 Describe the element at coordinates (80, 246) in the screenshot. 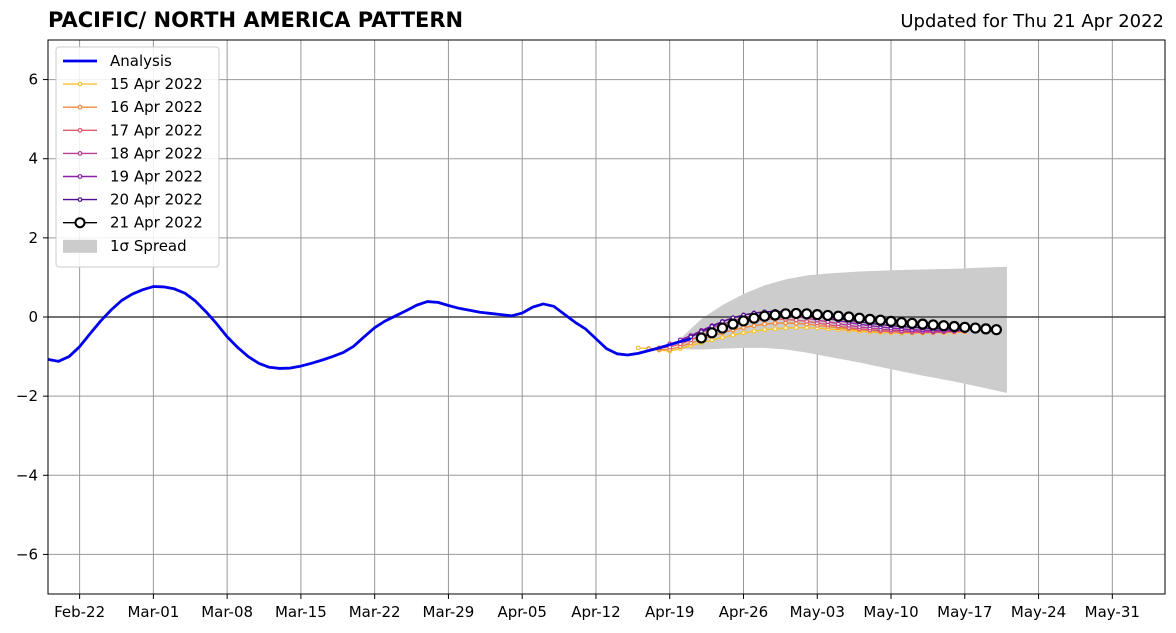

I see `legend-swatch` at that location.